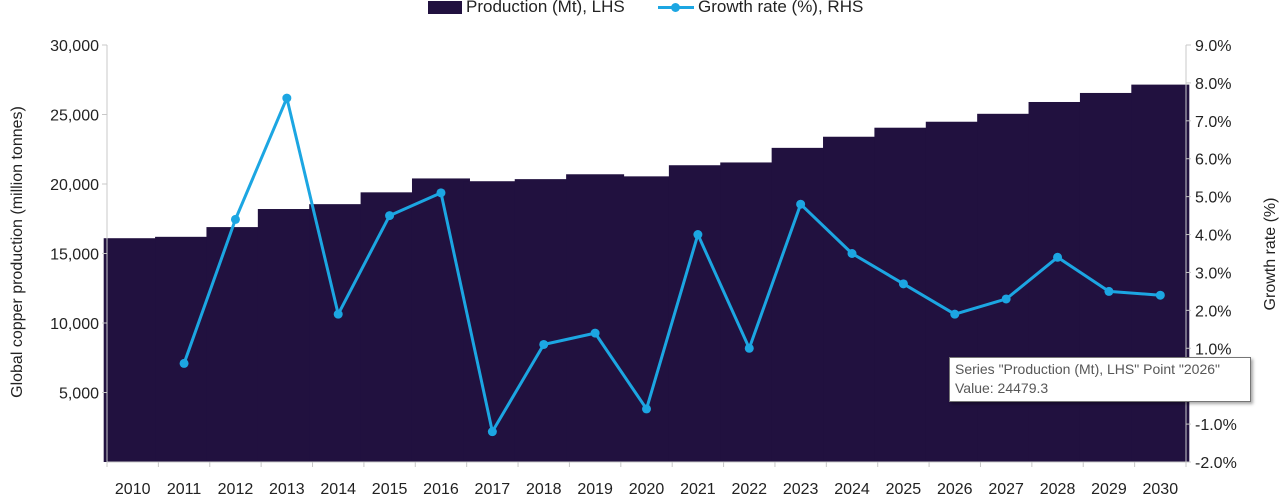 The image size is (1280, 504). Describe the element at coordinates (543, 320) in the screenshot. I see `bar-2018` at that location.